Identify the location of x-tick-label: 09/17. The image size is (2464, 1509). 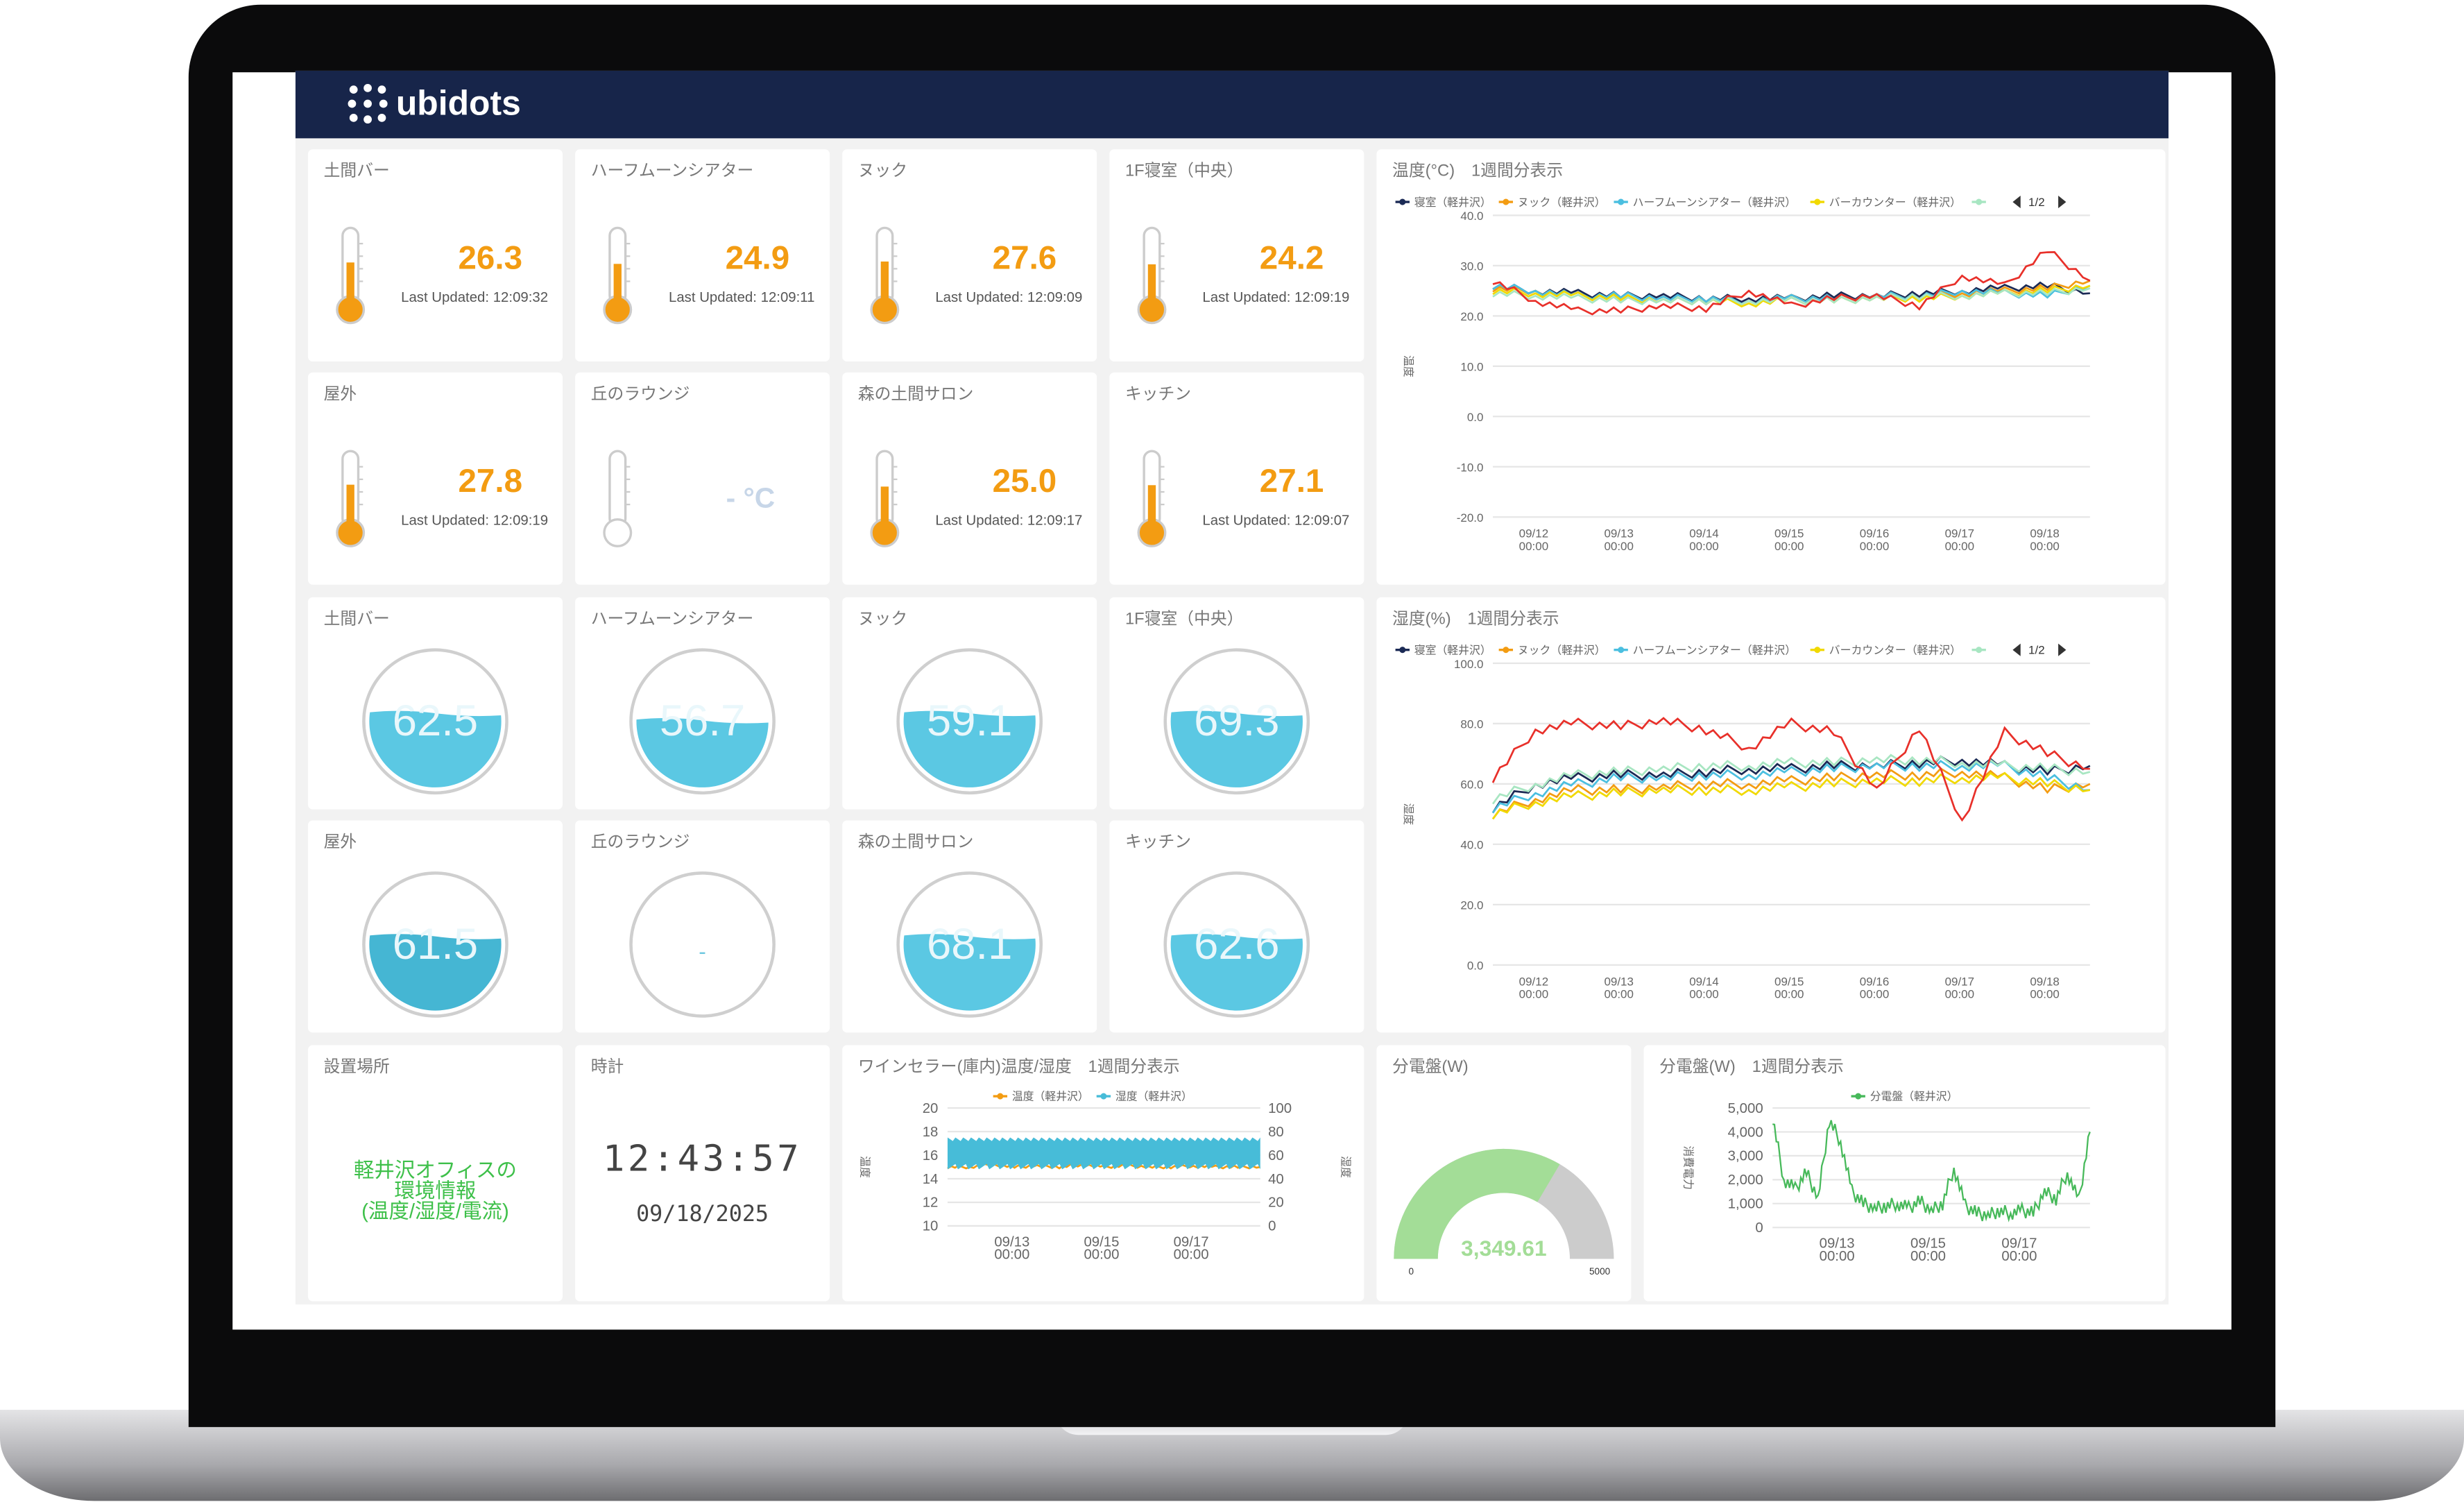
(2019, 1244).